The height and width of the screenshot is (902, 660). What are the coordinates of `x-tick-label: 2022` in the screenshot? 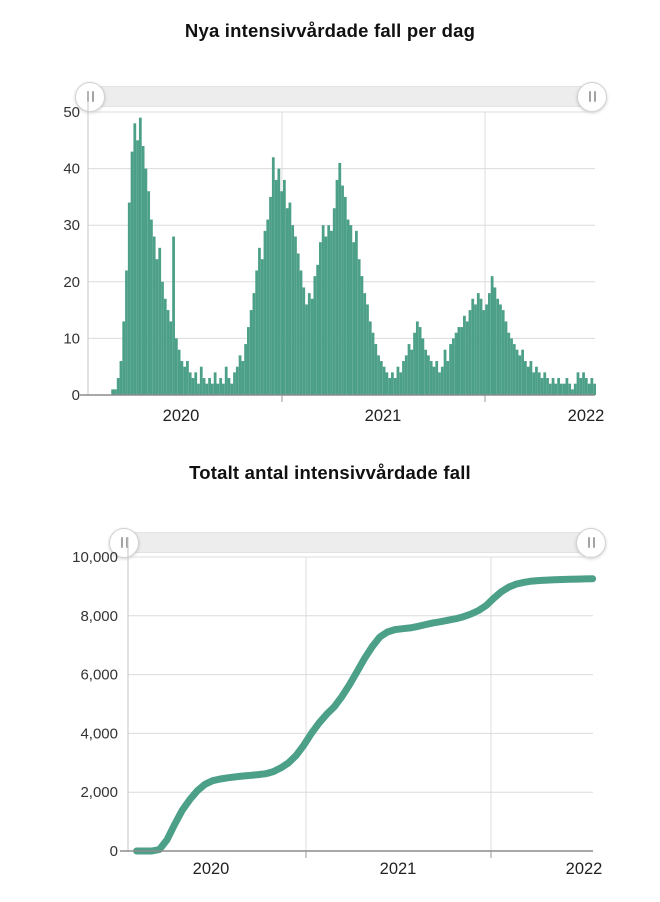 It's located at (586, 416).